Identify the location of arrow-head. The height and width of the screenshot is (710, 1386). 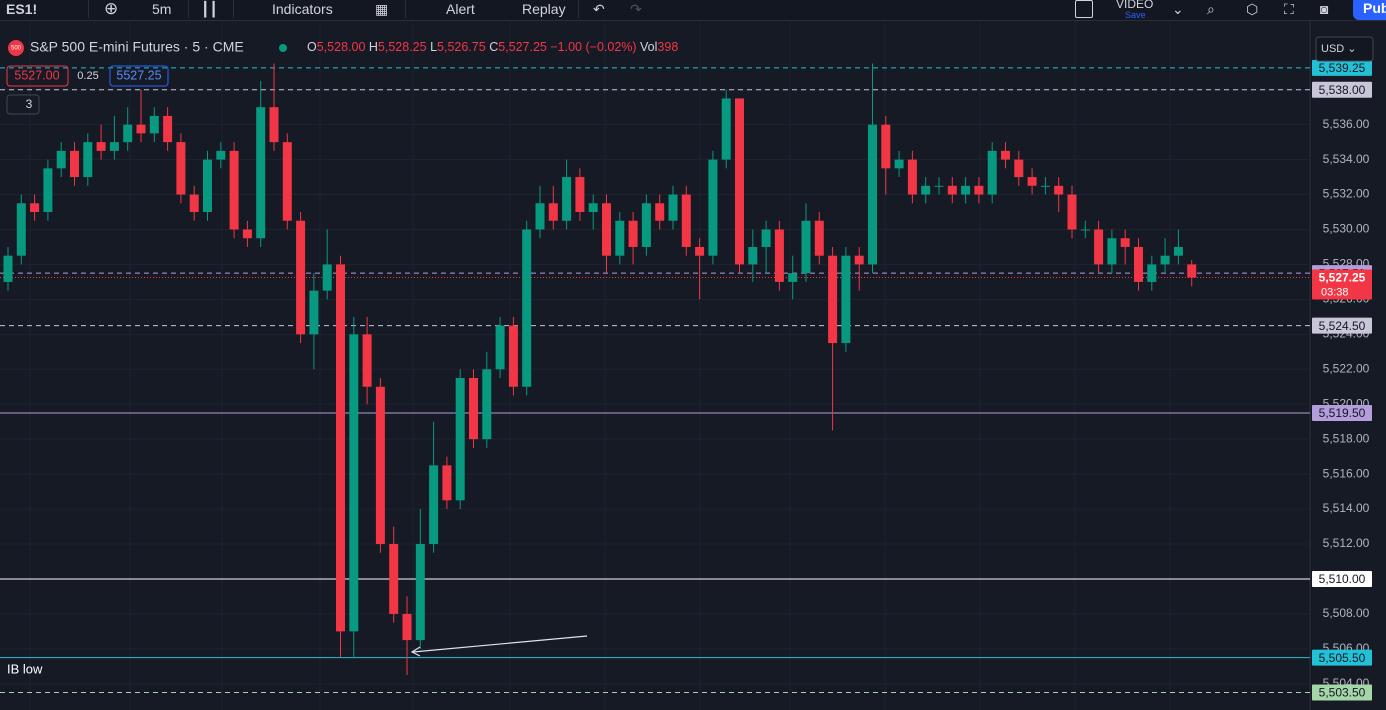
(415, 651).